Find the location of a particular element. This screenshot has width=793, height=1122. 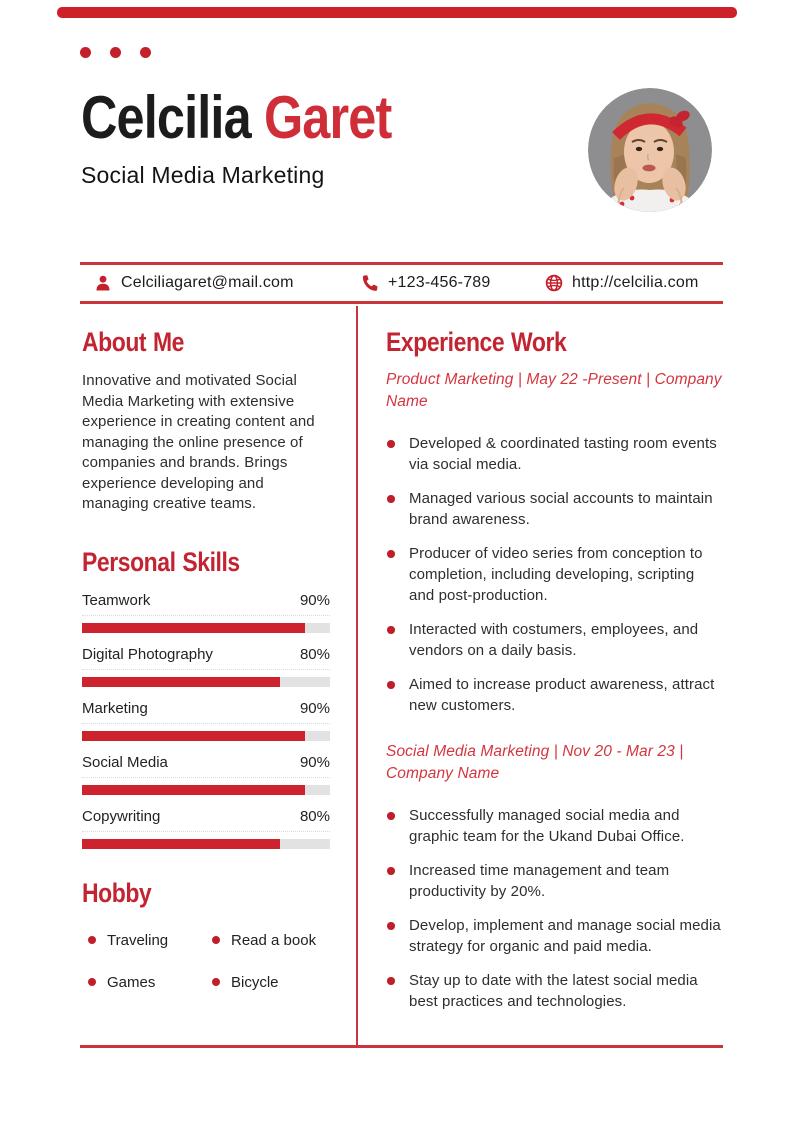

hobby-label: Traveling is located at coordinates (138, 940).